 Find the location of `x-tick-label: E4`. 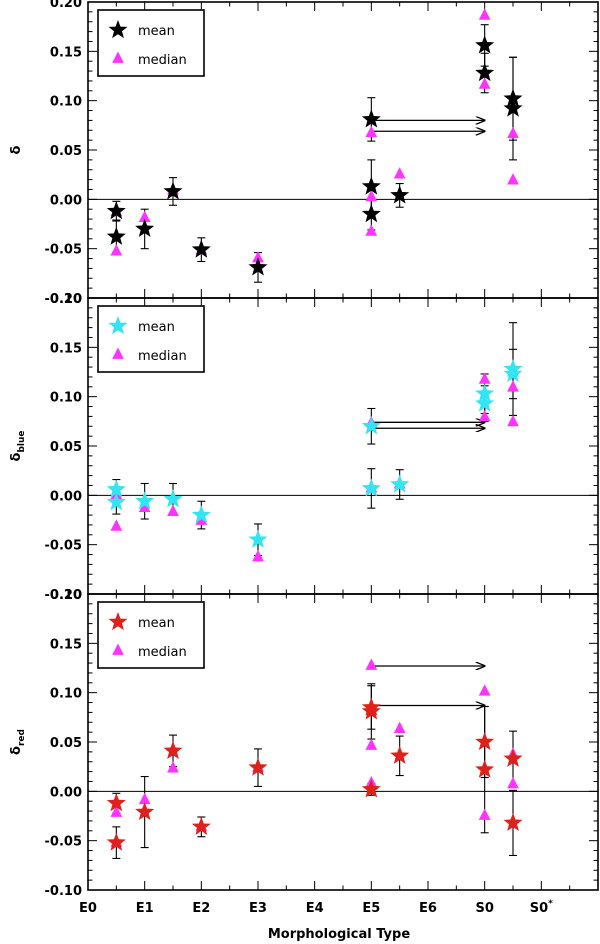

x-tick-label: E4 is located at coordinates (315, 908).